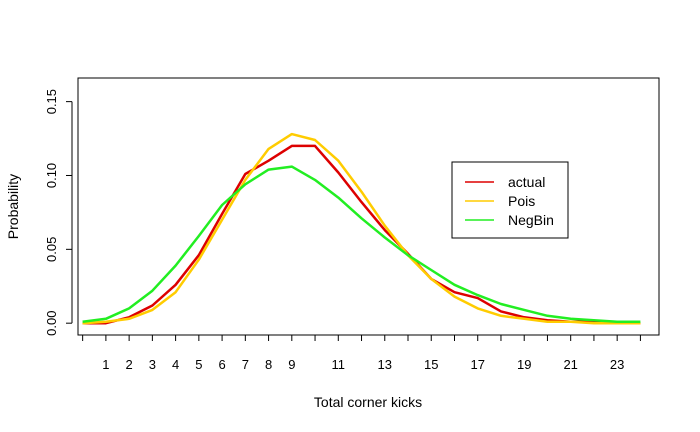 The image size is (700, 432). Describe the element at coordinates (221, 364) in the screenshot. I see `x-tick-label: 6` at that location.